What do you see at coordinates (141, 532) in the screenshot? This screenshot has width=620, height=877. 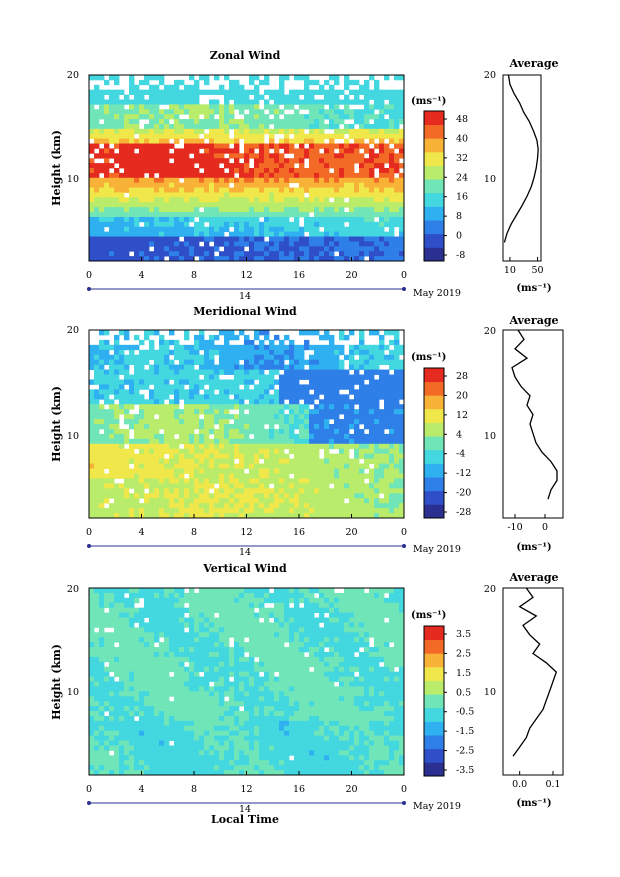 I see `x-tick-label: 4` at bounding box center [141, 532].